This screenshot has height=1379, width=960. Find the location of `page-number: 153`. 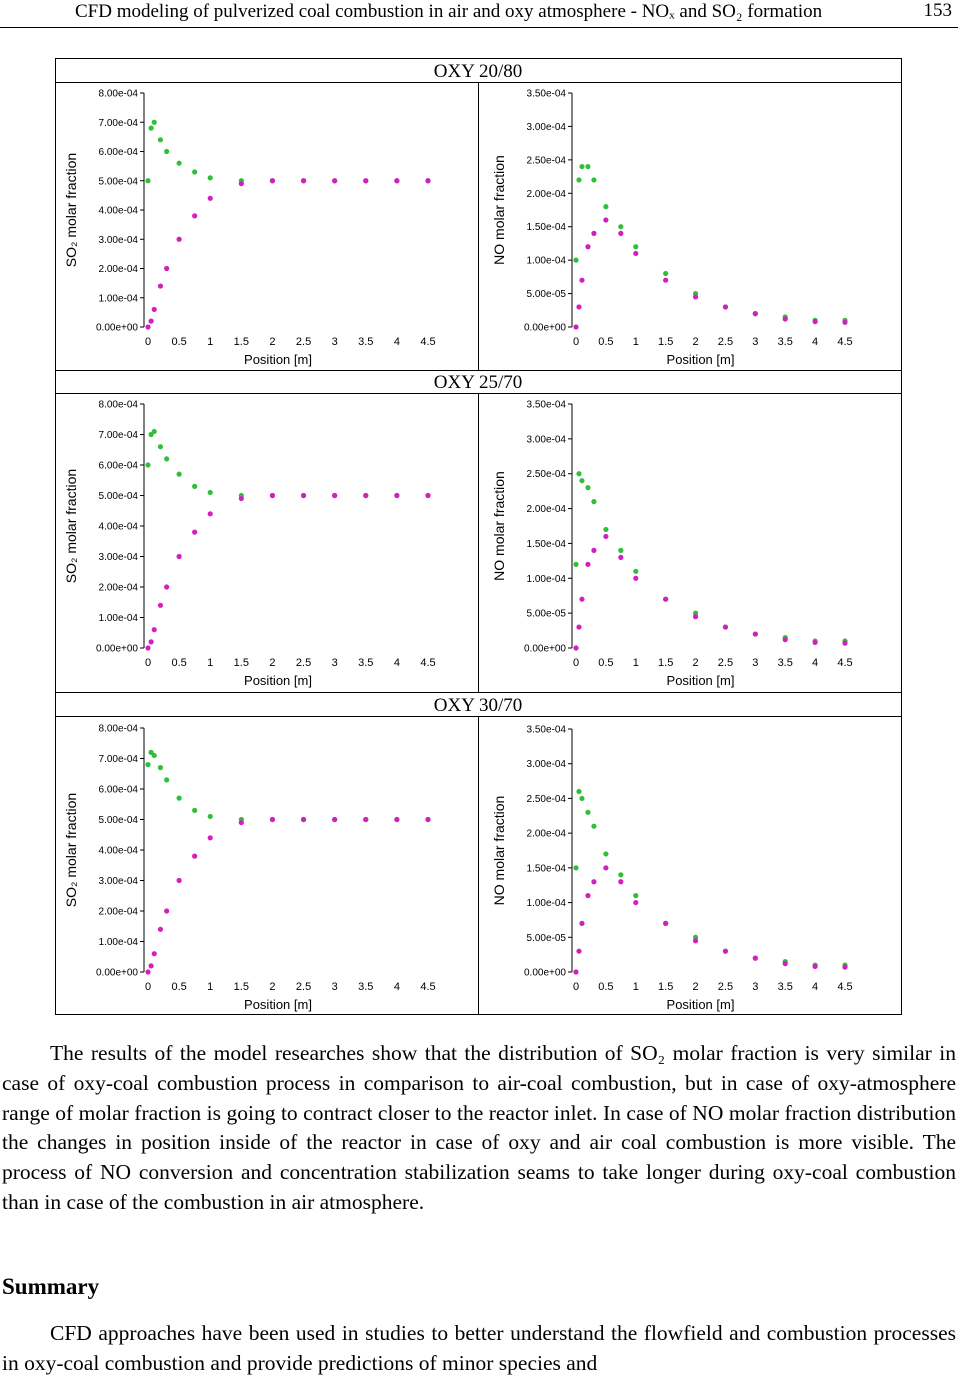

page-number: 153 is located at coordinates (938, 10).